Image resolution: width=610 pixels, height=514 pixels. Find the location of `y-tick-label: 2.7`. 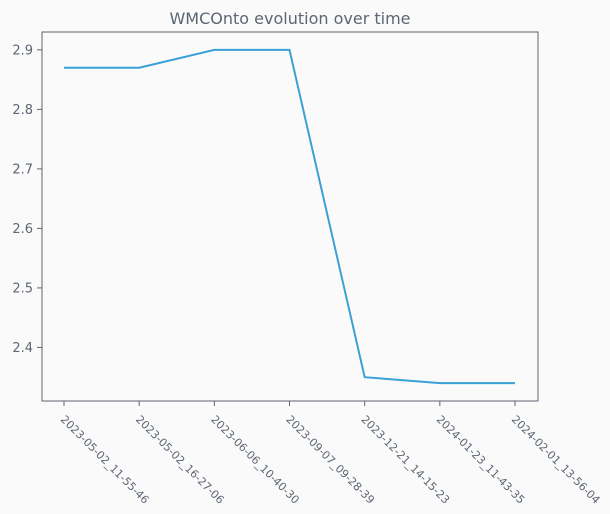

y-tick-label: 2.7 is located at coordinates (22, 169).